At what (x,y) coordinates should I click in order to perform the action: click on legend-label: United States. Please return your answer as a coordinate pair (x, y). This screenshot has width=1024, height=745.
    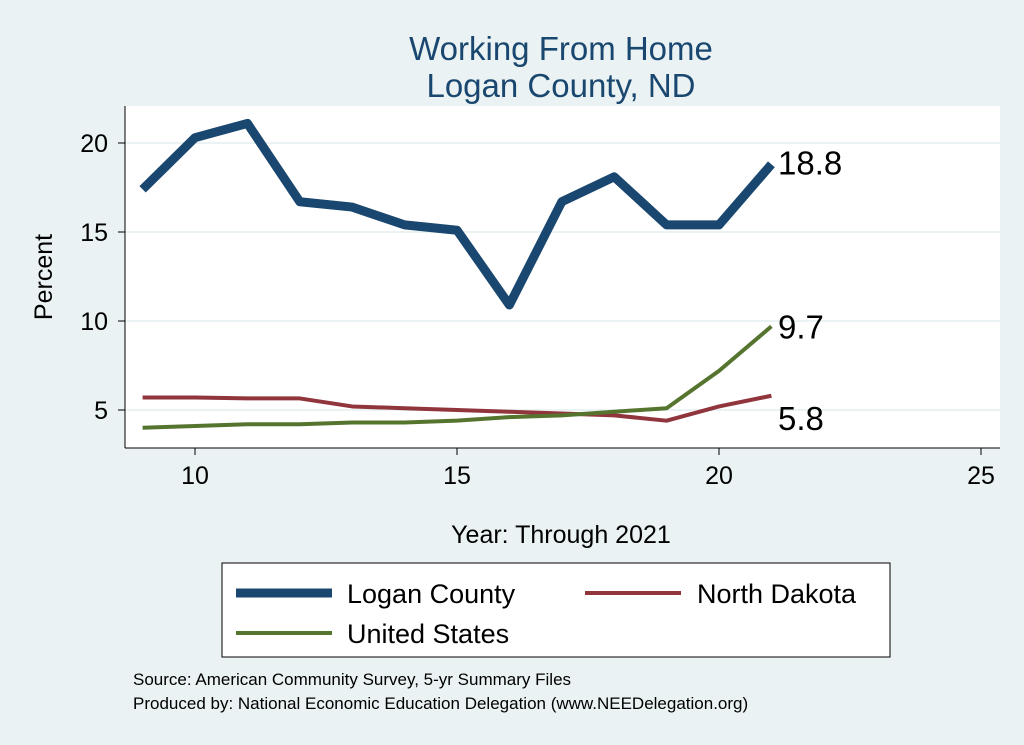
    Looking at the image, I should click on (428, 634).